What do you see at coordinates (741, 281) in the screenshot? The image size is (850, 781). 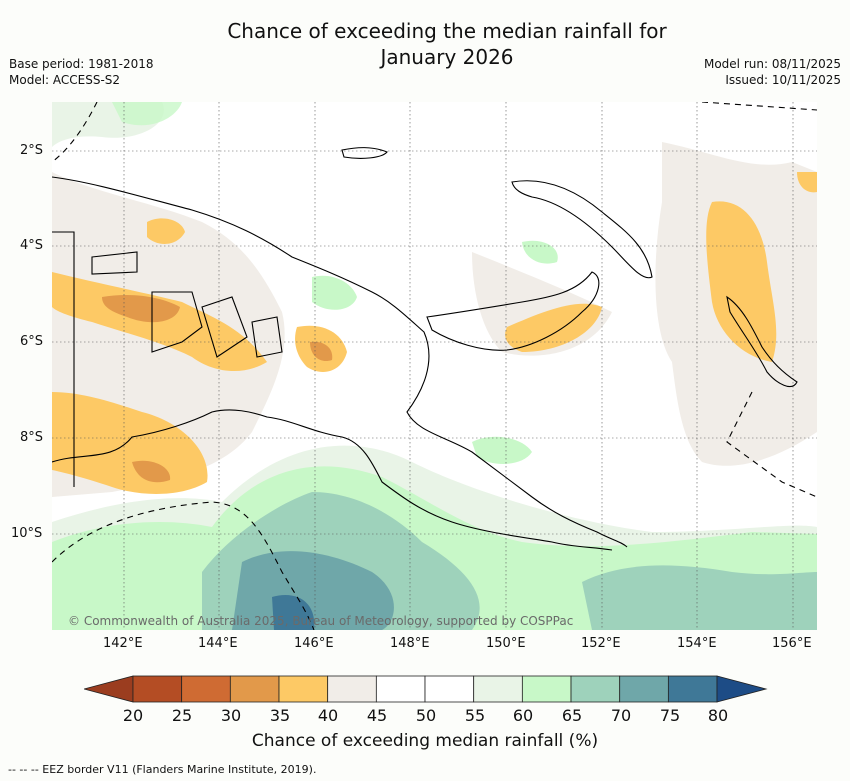 I see `field-orange-newireland` at bounding box center [741, 281].